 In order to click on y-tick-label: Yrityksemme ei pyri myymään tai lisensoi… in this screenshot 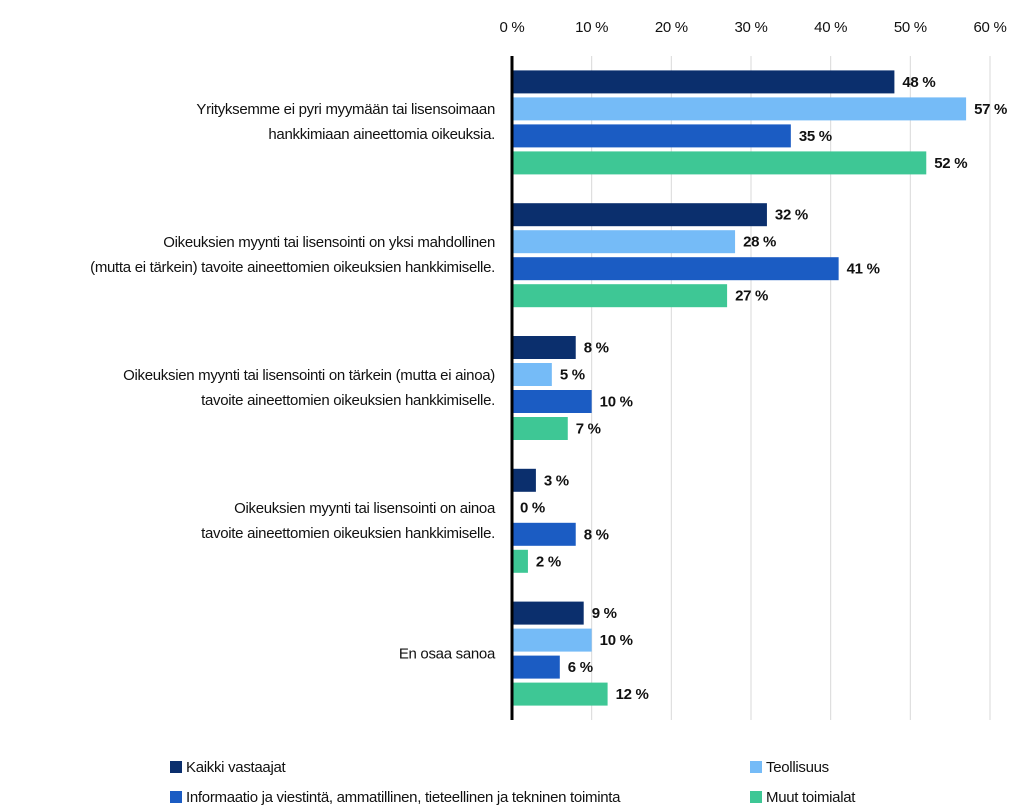, I will do `click(345, 122)`.